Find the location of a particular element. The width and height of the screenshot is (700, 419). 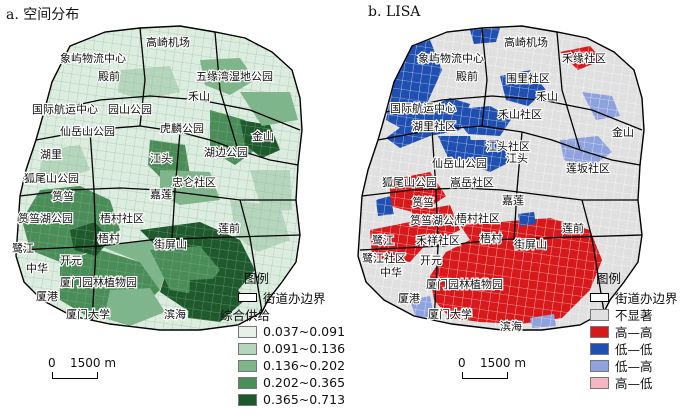

place-label-b-24: 鹭江社区 is located at coordinates (384, 258).